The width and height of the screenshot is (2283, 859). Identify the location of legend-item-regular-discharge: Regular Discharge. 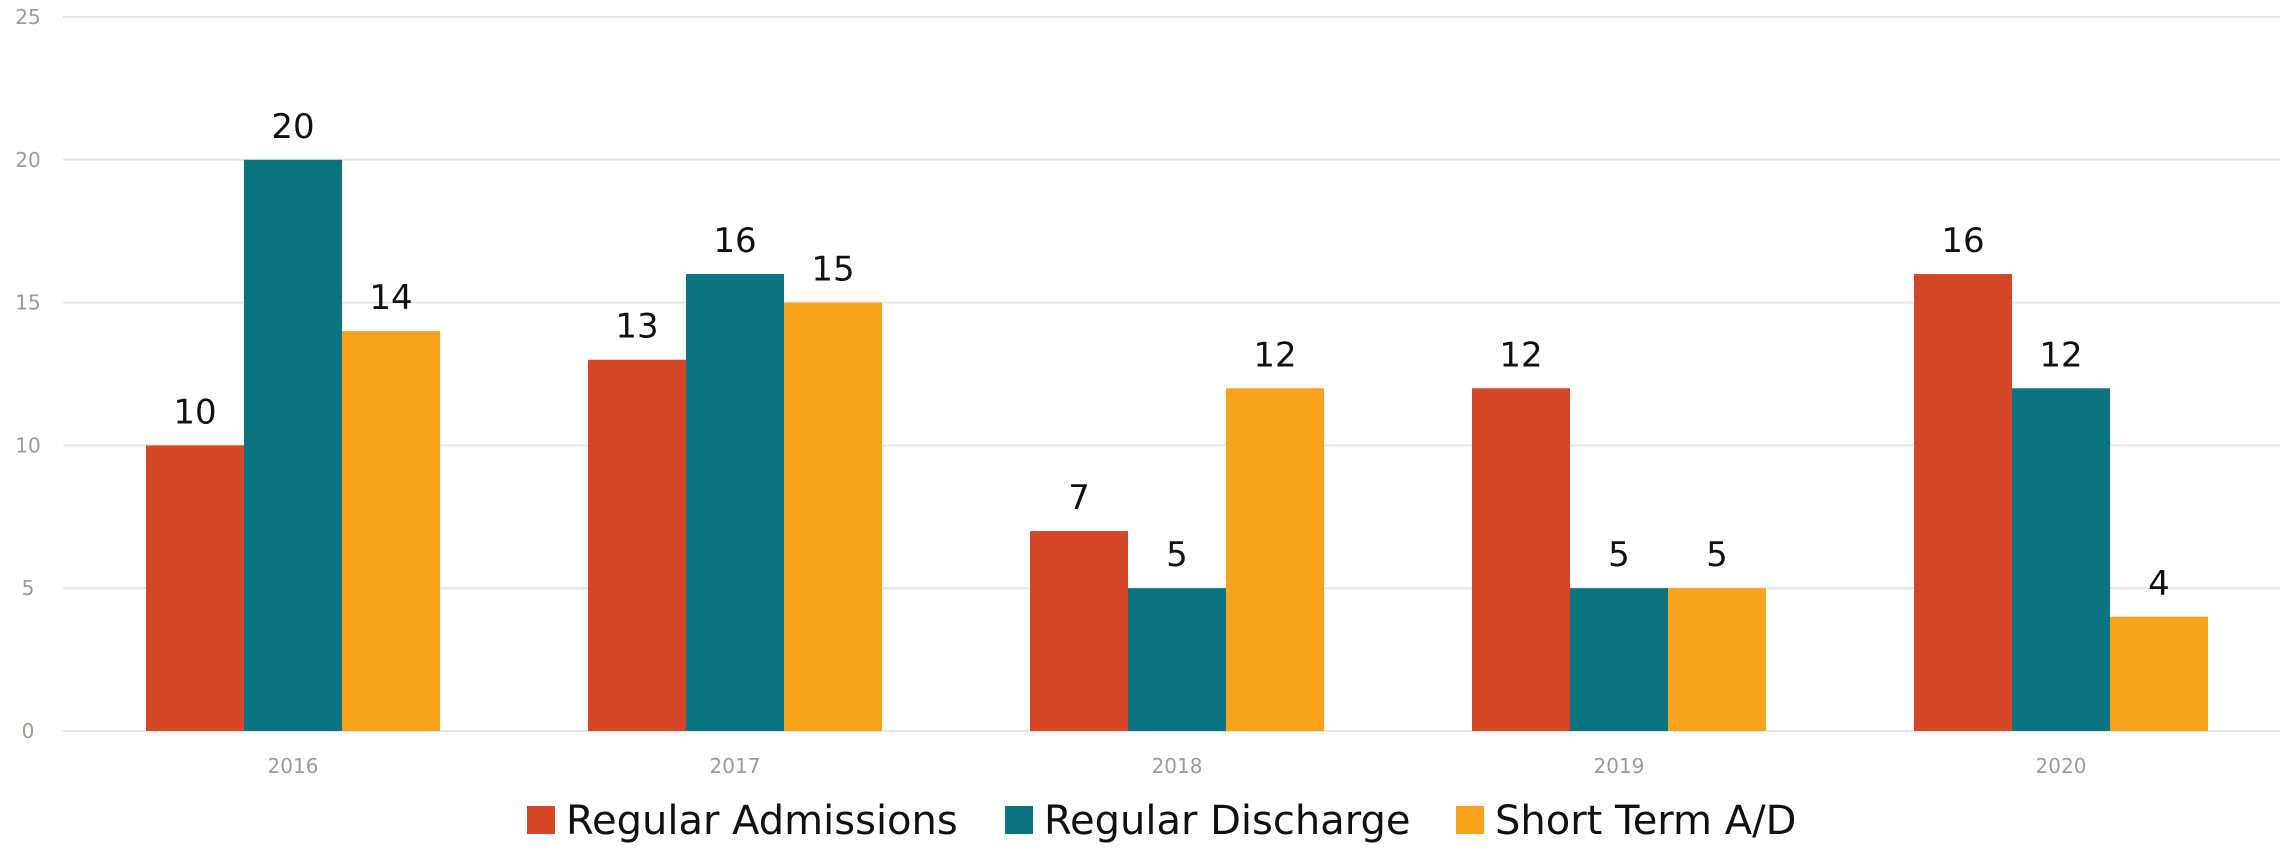
(1207, 821).